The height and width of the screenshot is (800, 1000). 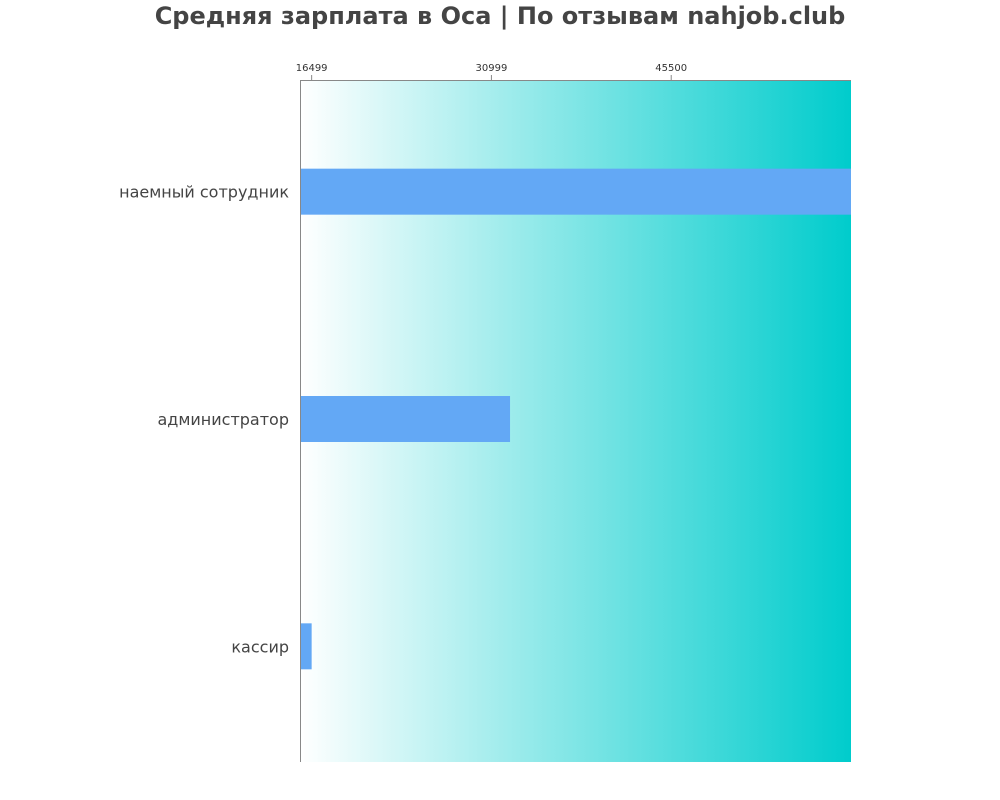 What do you see at coordinates (671, 68) in the screenshot?
I see `x-tick-label: 45500` at bounding box center [671, 68].